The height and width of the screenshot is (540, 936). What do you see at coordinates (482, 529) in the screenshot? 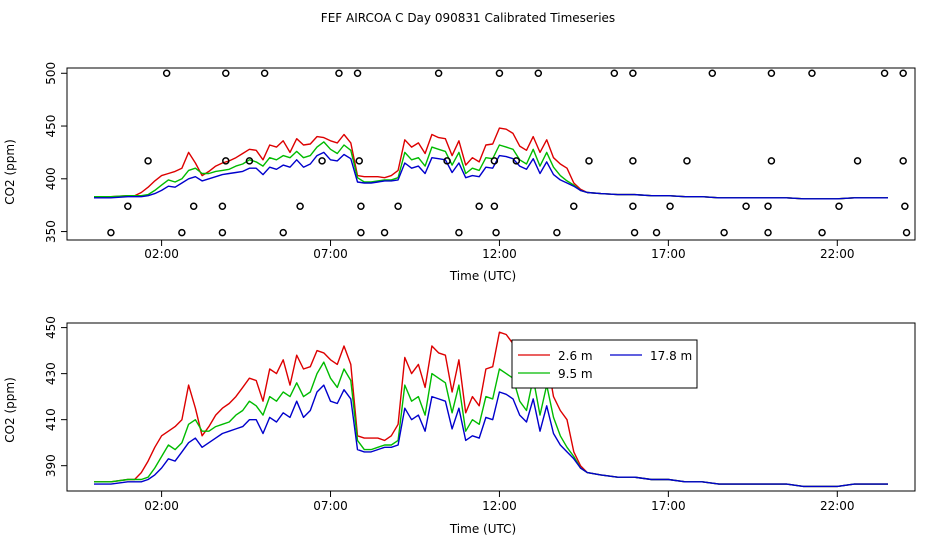
I see `bottom-x-axis-label: Time (UTC)` at bounding box center [482, 529].